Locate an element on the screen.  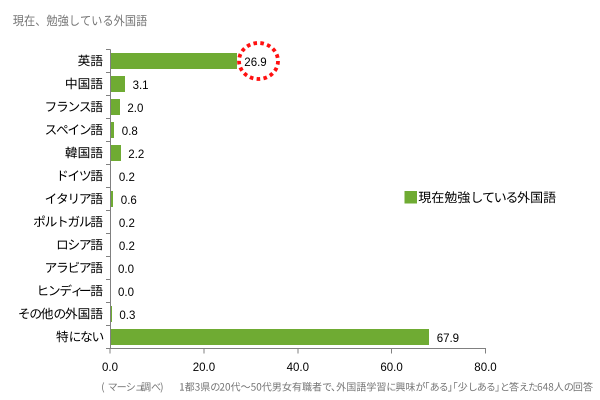
svg-text: 0.8 is located at coordinates (130, 132).